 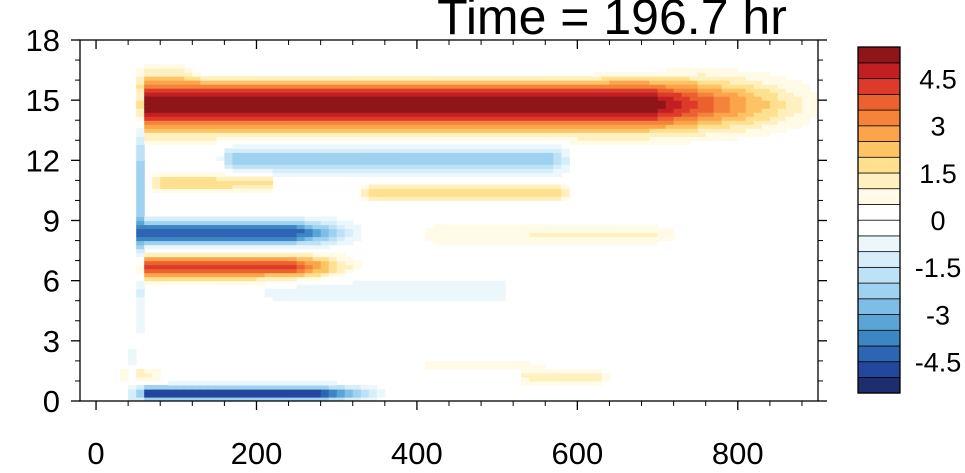 What do you see at coordinates (938, 174) in the screenshot?
I see `colorbar-tick-label: 1.5` at bounding box center [938, 174].